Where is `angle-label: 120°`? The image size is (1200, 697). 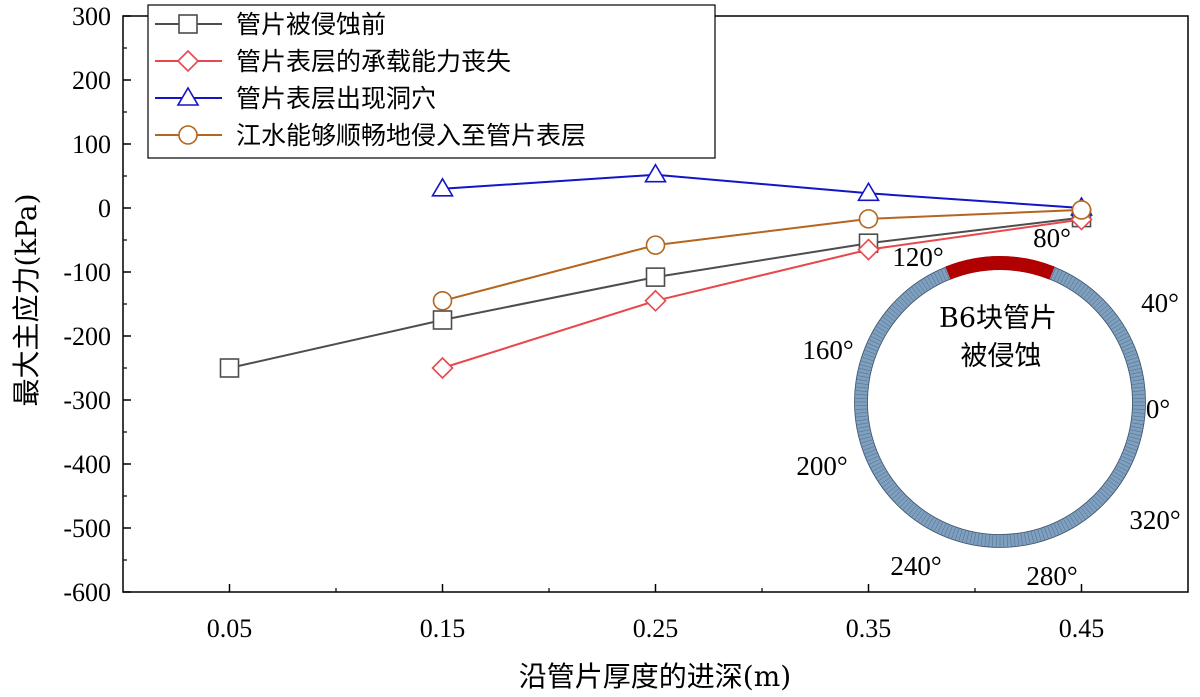 angle-label: 120° is located at coordinates (917, 257).